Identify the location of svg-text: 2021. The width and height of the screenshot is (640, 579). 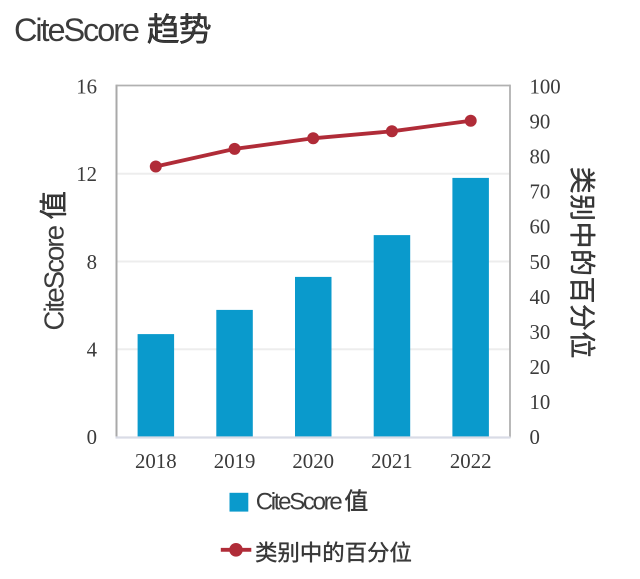
(392, 461).